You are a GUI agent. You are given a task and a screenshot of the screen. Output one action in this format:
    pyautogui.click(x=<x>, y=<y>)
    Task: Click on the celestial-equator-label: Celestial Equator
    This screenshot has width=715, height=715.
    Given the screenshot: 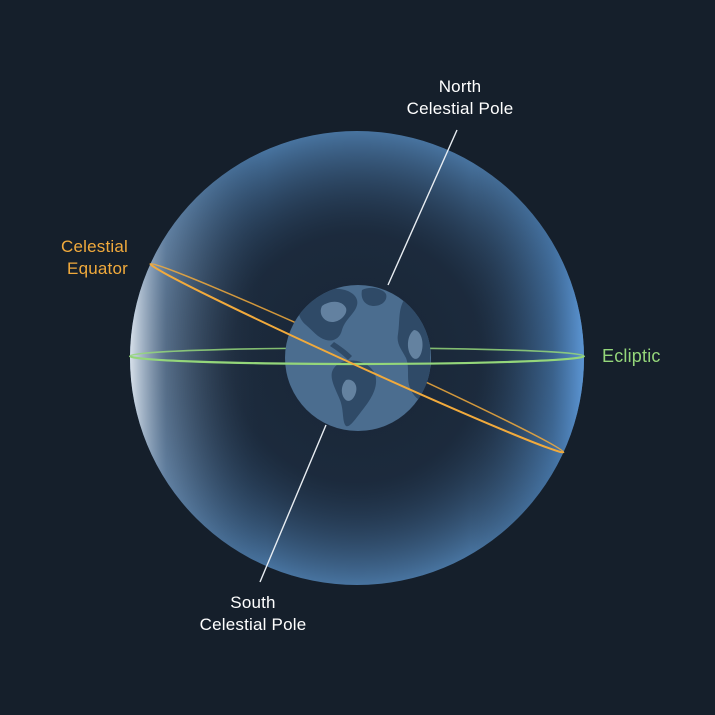 What is the action you would take?
    pyautogui.click(x=69, y=258)
    